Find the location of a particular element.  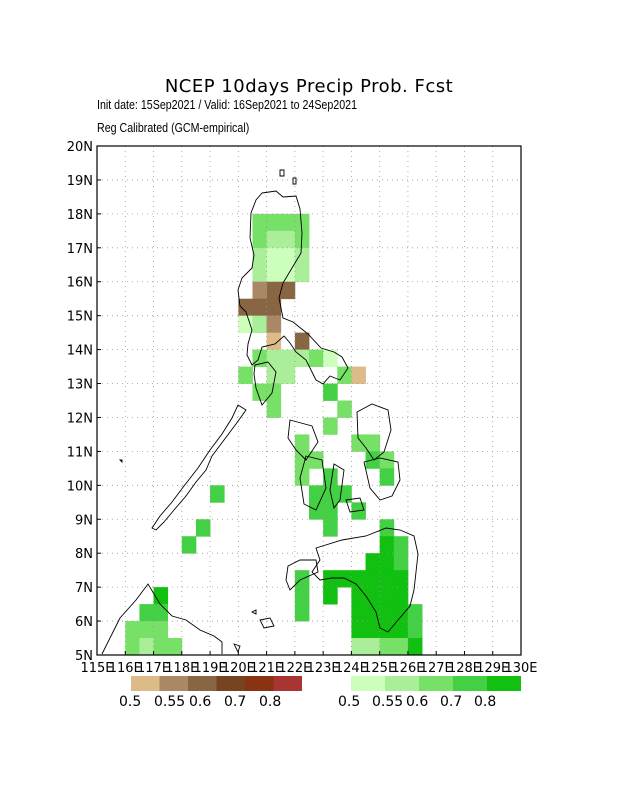

lat-tick-label: 6N is located at coordinates (84, 622).